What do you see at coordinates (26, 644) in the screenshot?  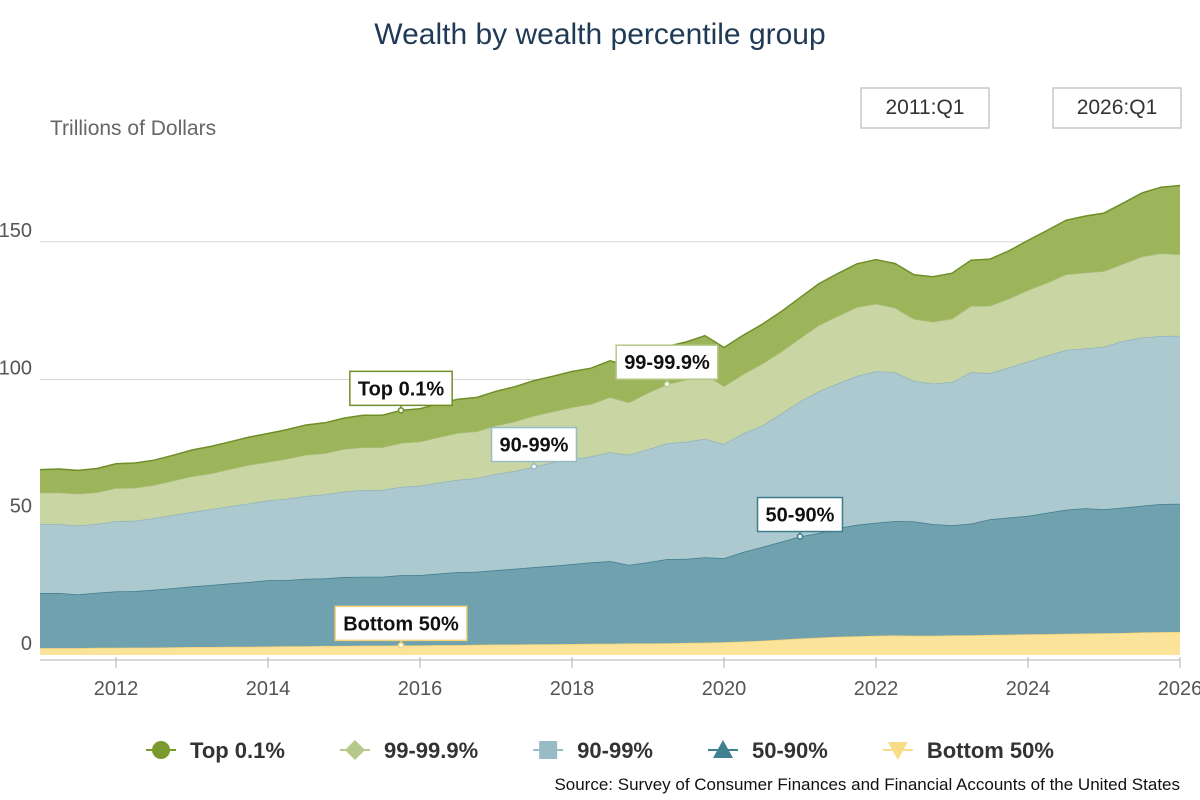 I see `y-tick-label: 0` at bounding box center [26, 644].